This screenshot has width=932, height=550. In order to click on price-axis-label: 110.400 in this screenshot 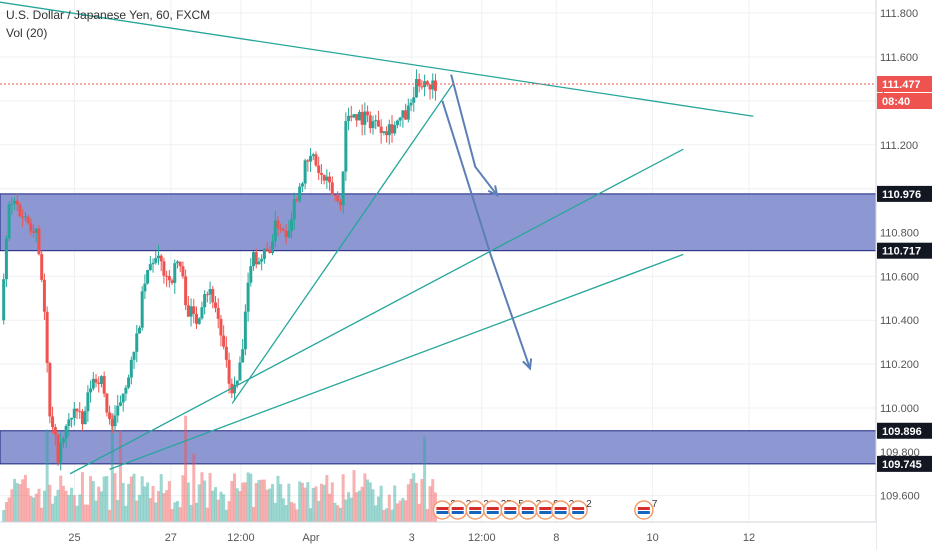, I will do `click(899, 321)`.